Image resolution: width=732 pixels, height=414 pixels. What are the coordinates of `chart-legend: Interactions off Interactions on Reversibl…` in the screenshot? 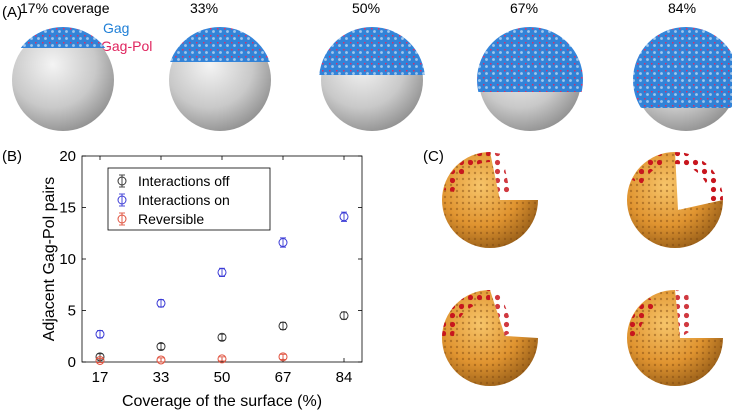 It's located at (189, 199).